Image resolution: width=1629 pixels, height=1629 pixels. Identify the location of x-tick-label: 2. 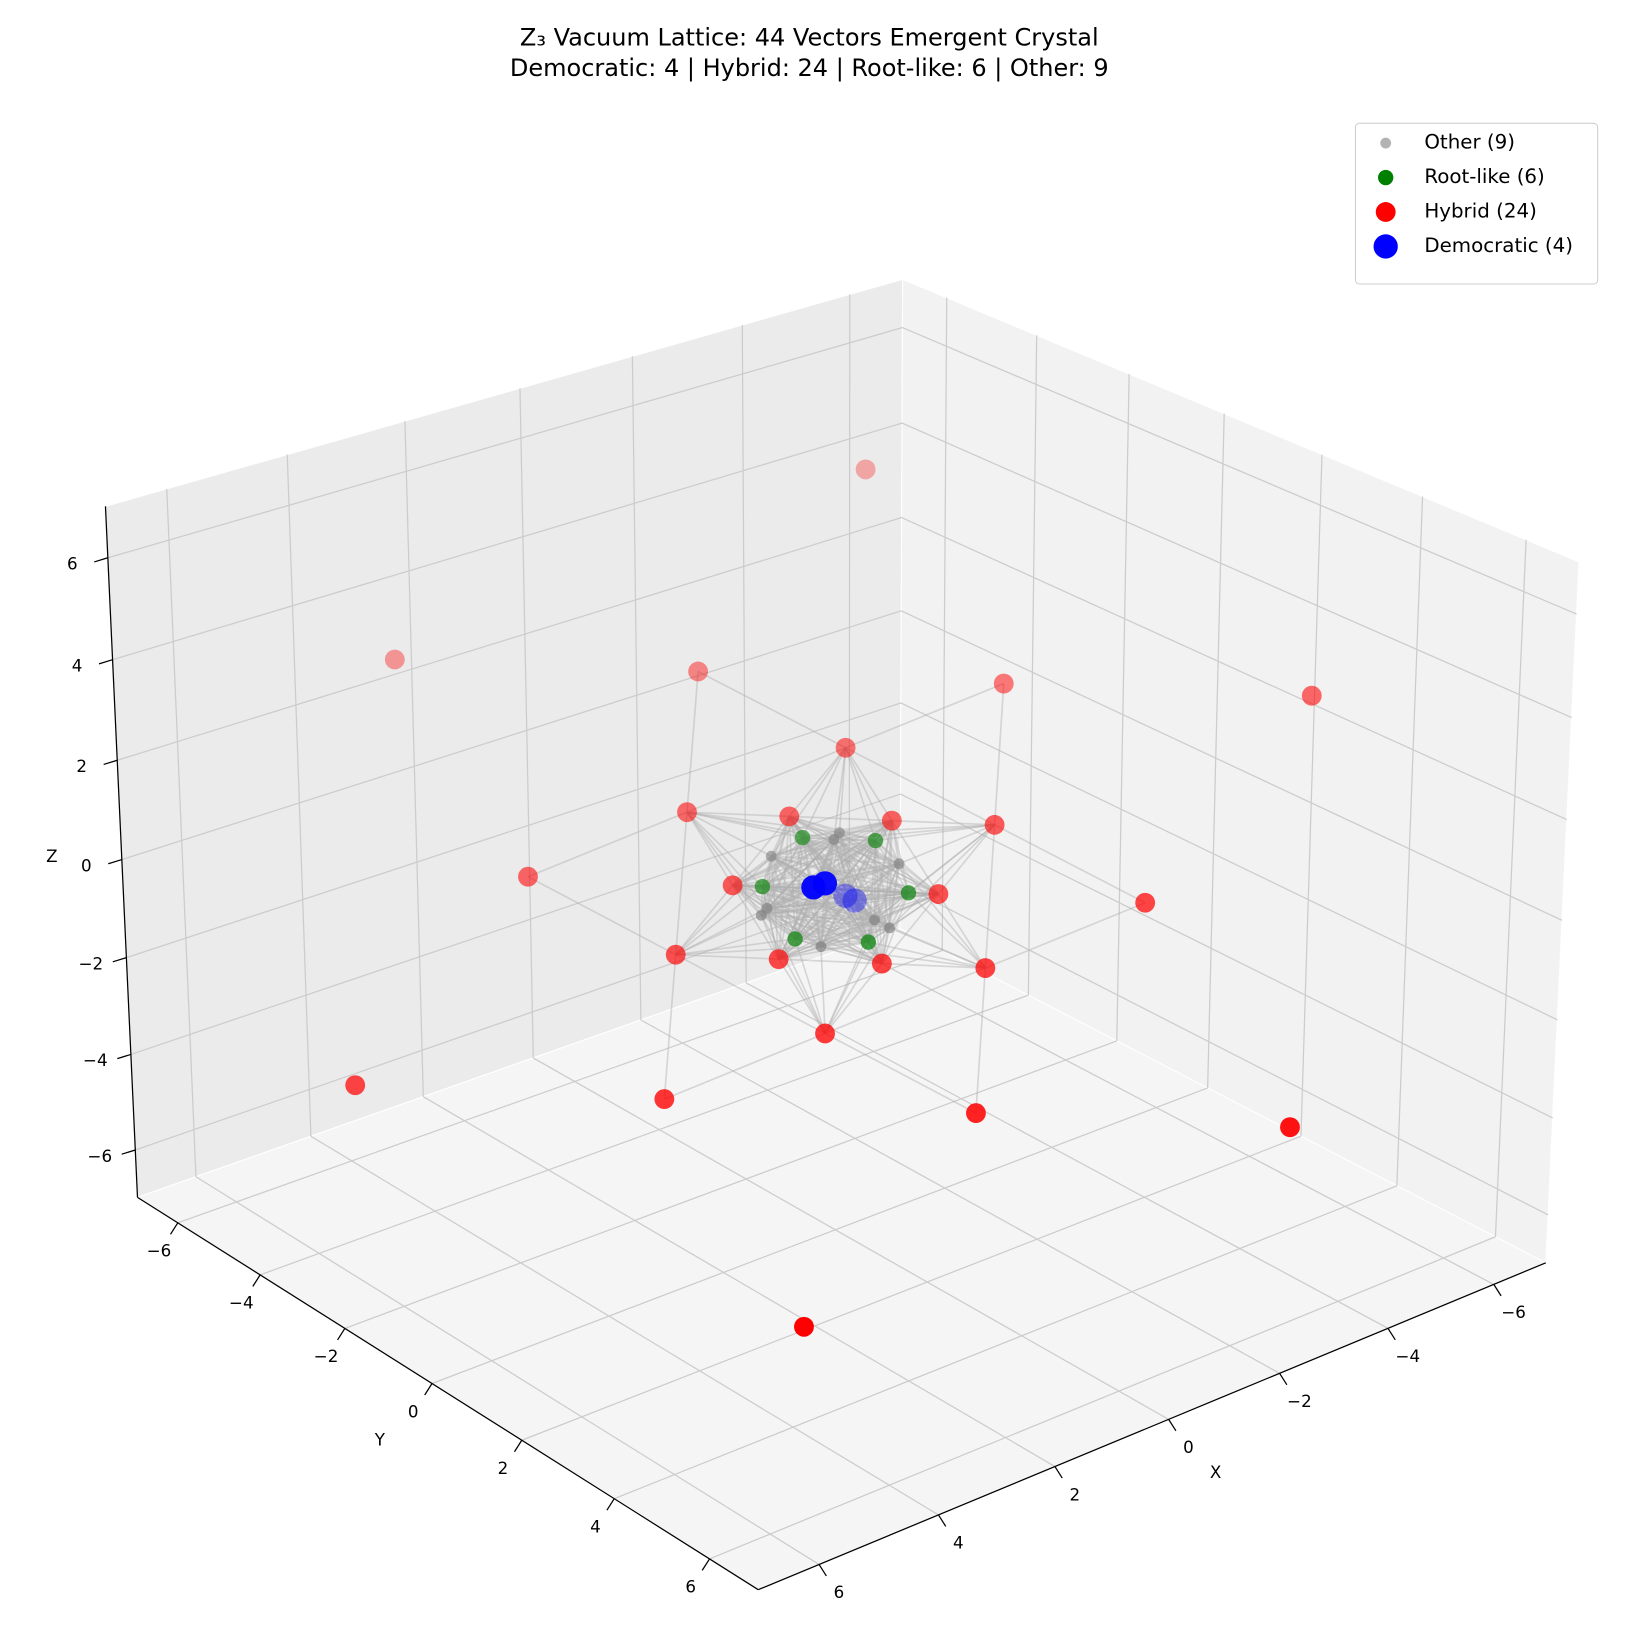
(1074, 1494).